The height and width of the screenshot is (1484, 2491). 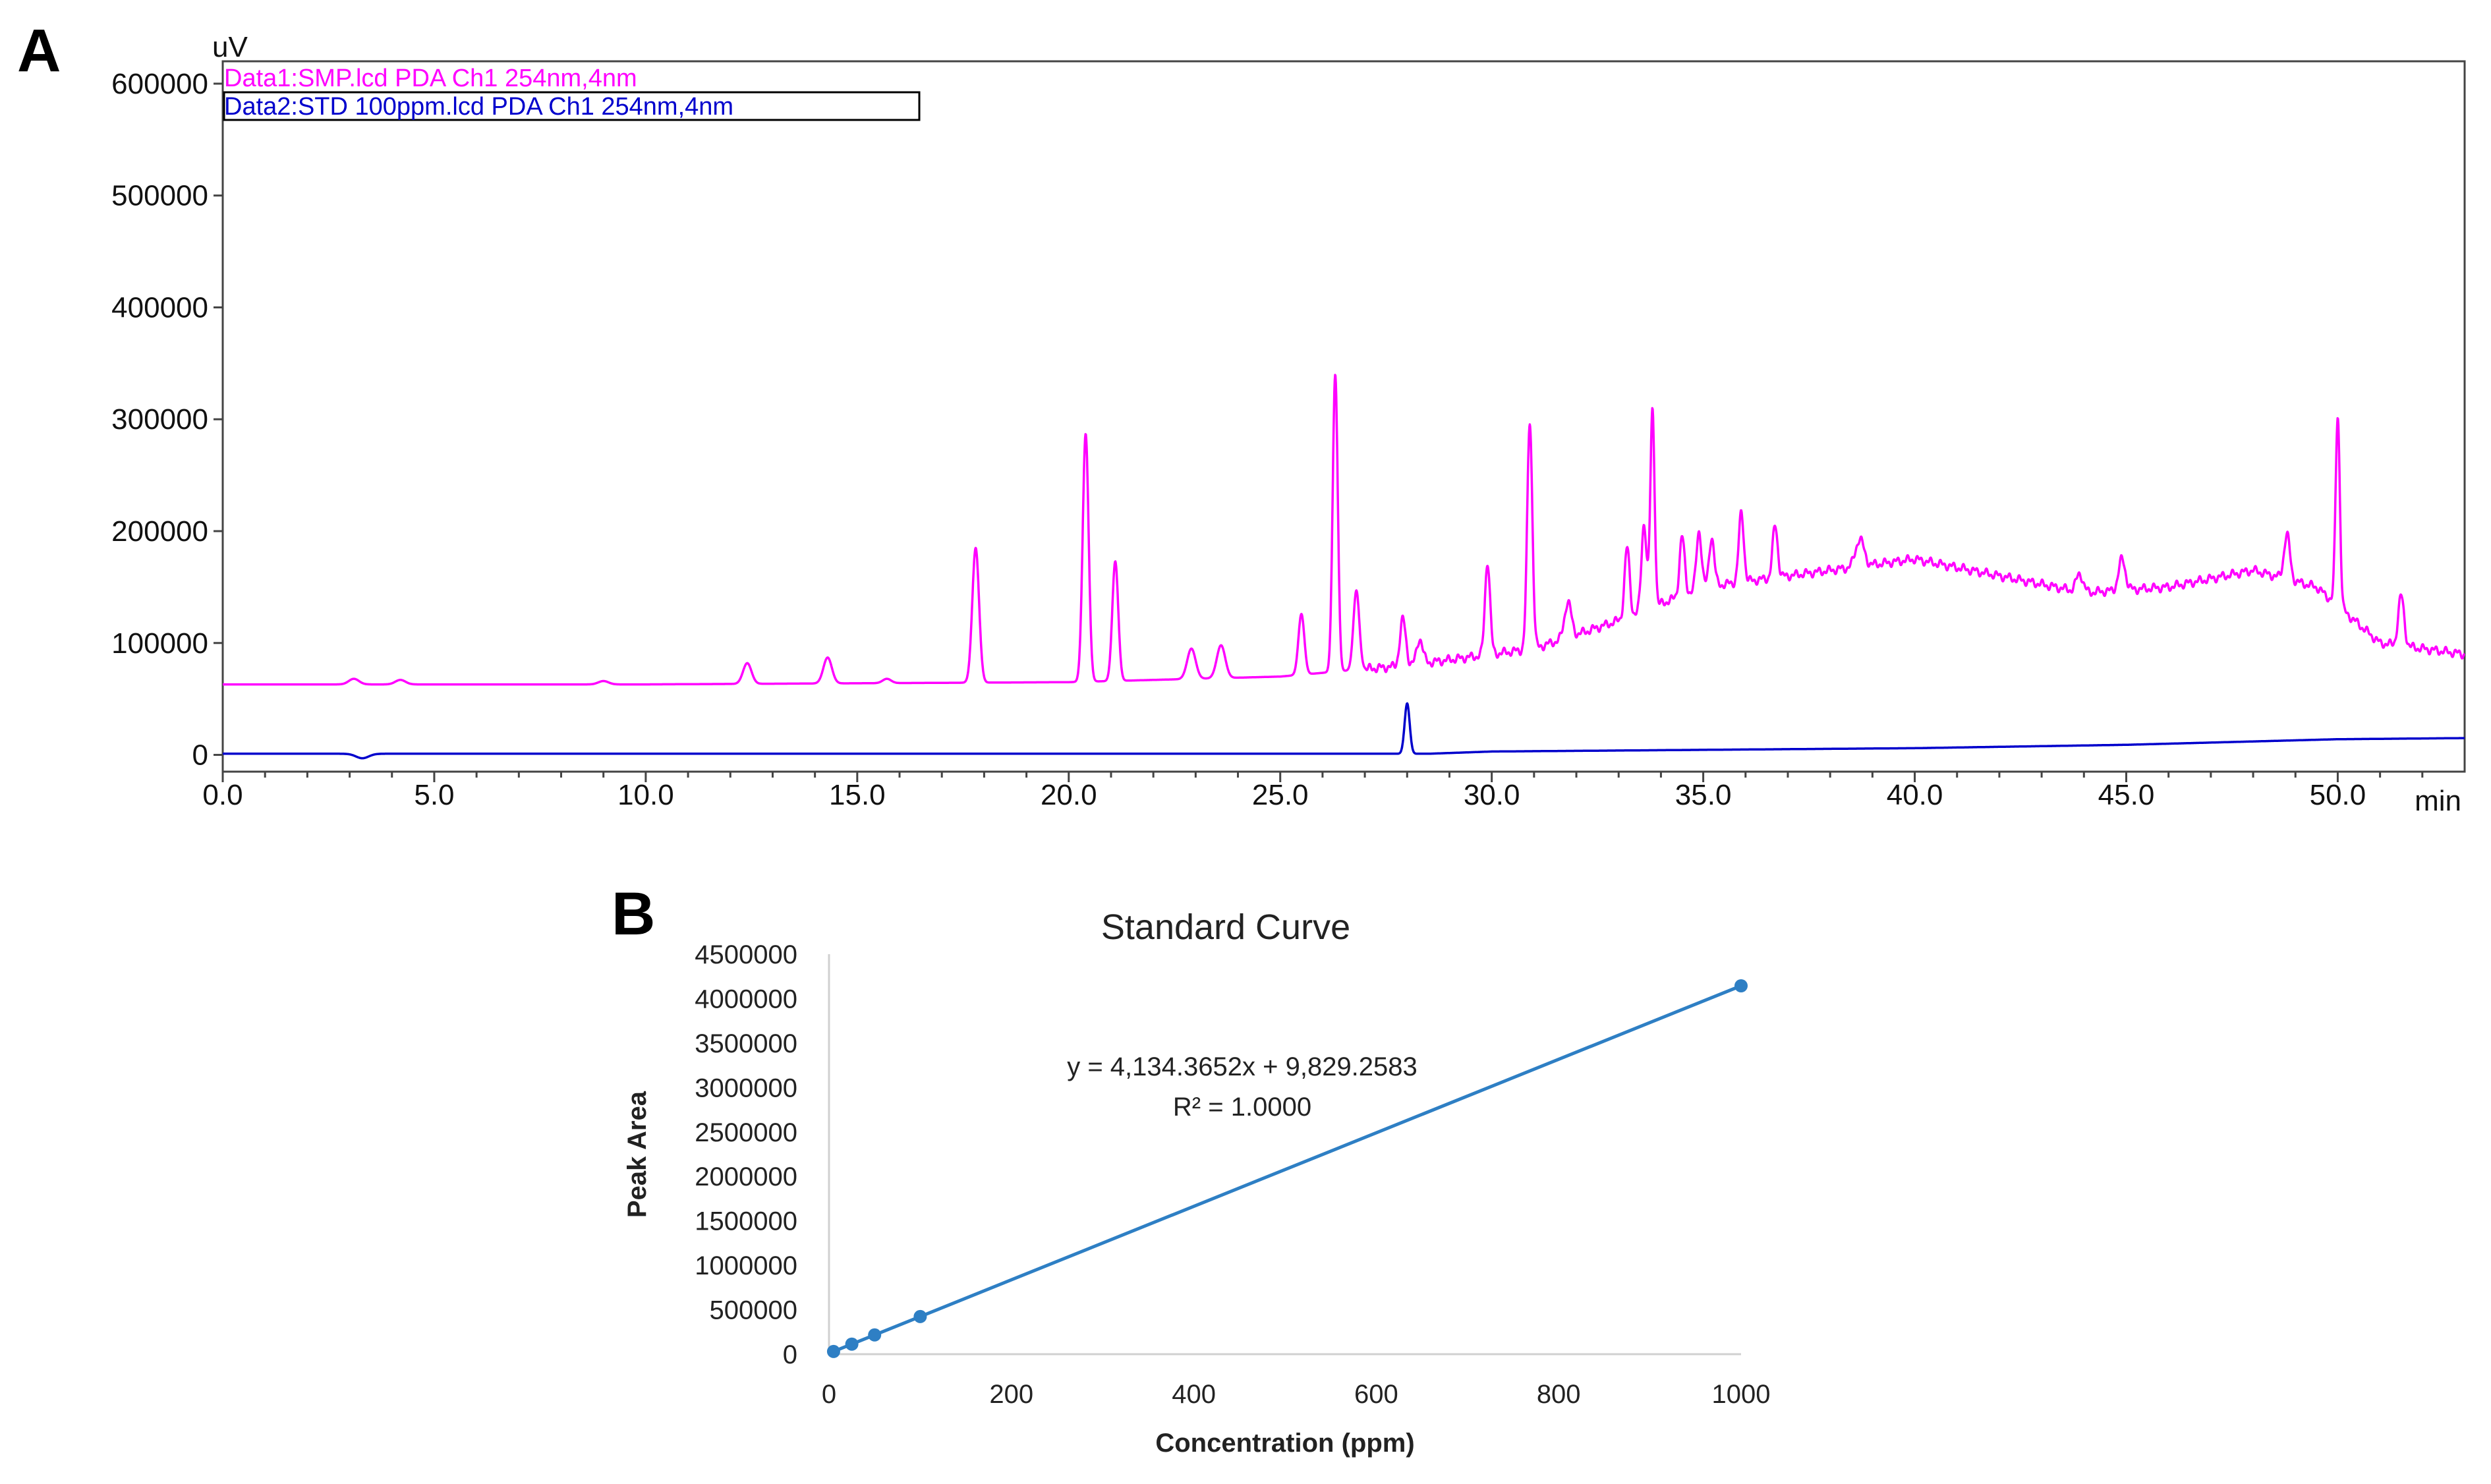 I want to click on trendline, so click(x=1287, y=1169).